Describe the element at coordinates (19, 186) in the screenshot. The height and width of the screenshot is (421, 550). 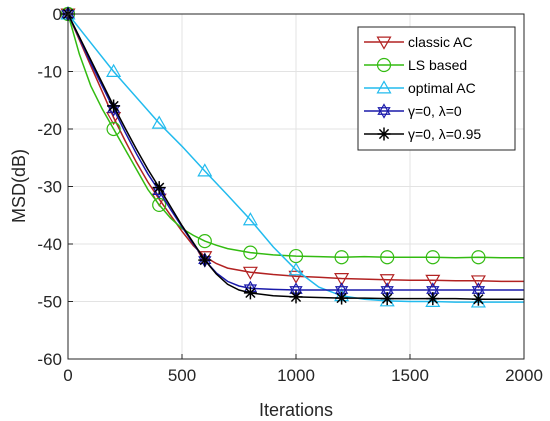
I see `y-axis-label: MSD(dB)` at that location.